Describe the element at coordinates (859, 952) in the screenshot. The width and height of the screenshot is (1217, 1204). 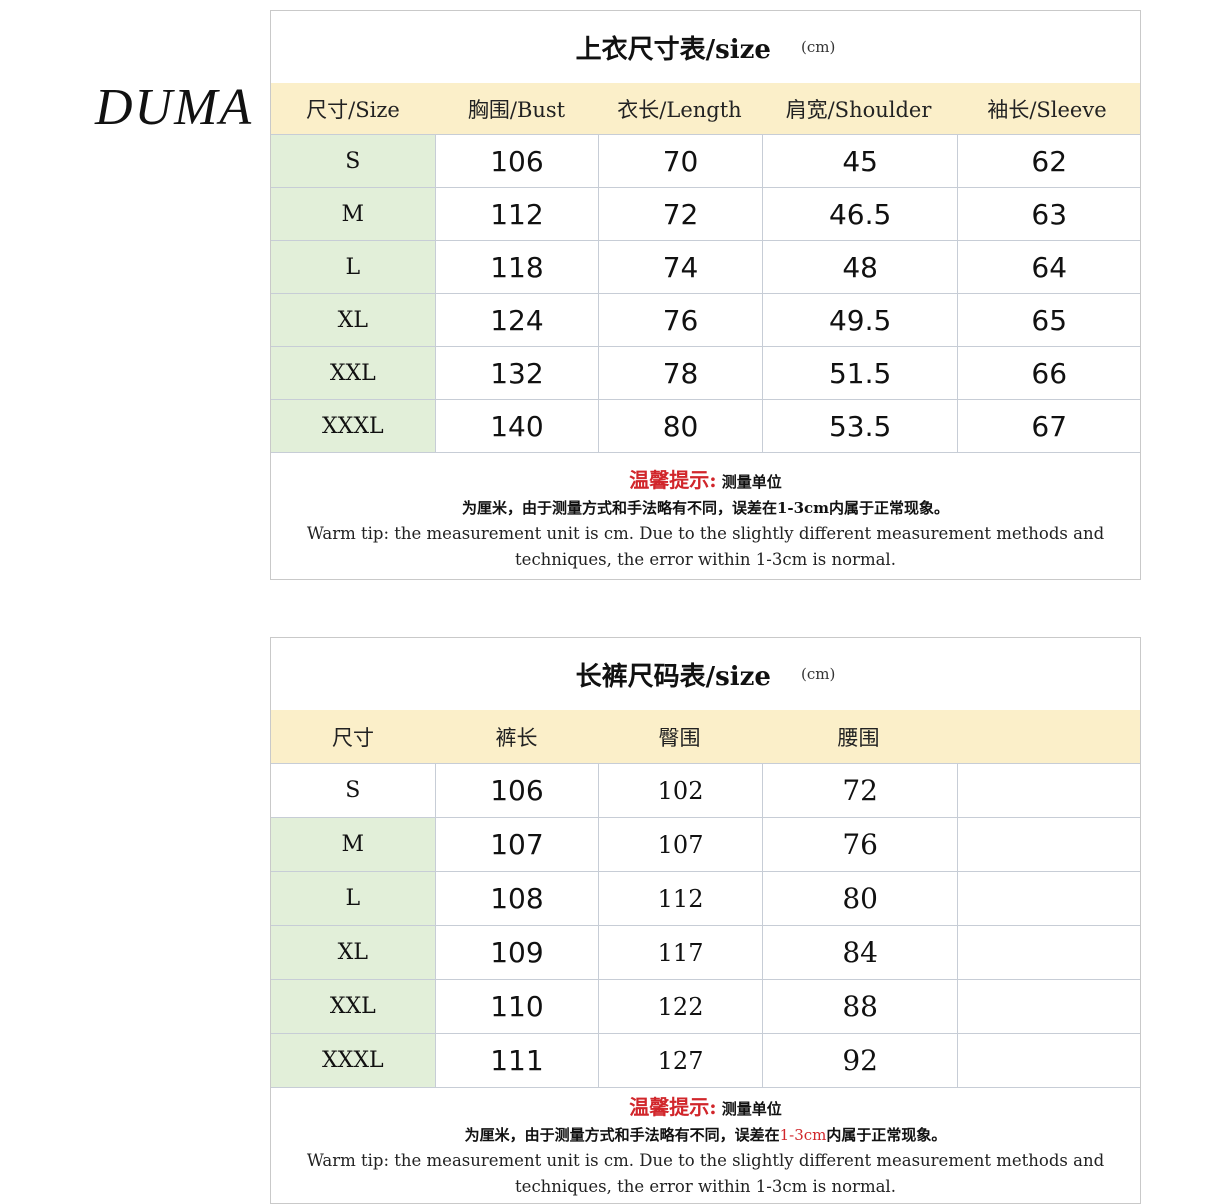
I see `value-cell: 84` at that location.